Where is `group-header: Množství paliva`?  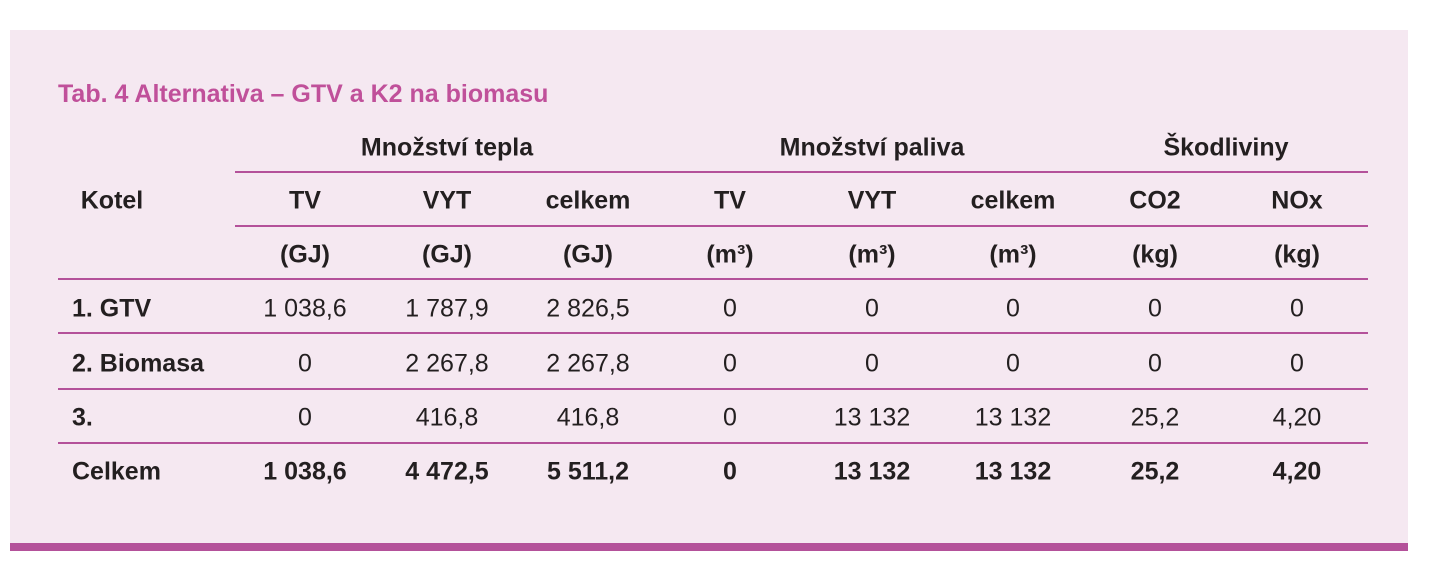
group-header: Množství paliva is located at coordinates (872, 147).